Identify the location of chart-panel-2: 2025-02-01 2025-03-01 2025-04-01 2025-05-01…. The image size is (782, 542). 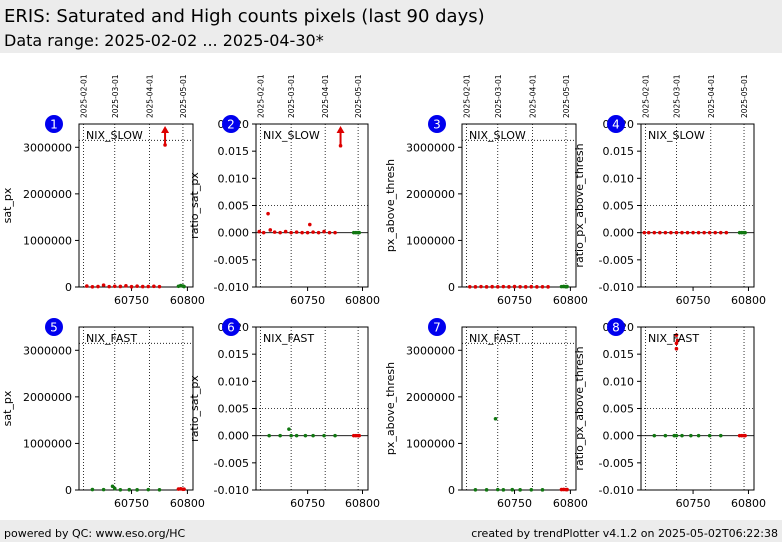
(284, 190).